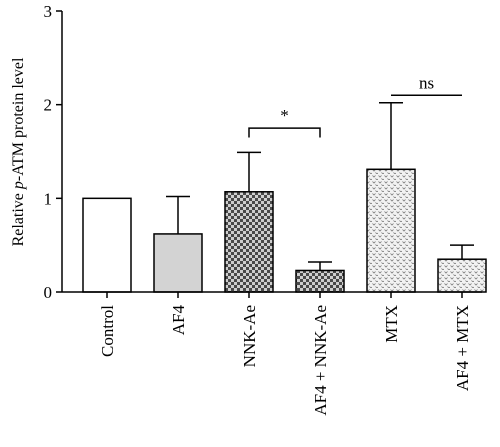  I want to click on x-tick-label: AF4 + NNK-Ae, so click(320, 360).